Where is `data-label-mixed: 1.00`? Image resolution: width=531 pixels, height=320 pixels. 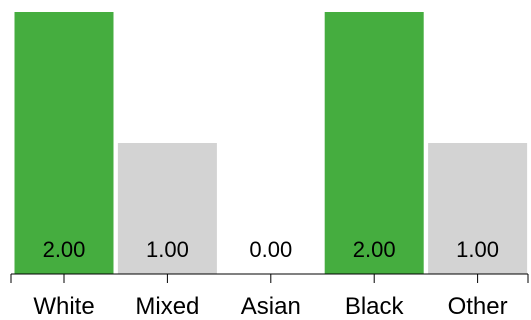
data-label-mixed: 1.00 is located at coordinates (167, 249).